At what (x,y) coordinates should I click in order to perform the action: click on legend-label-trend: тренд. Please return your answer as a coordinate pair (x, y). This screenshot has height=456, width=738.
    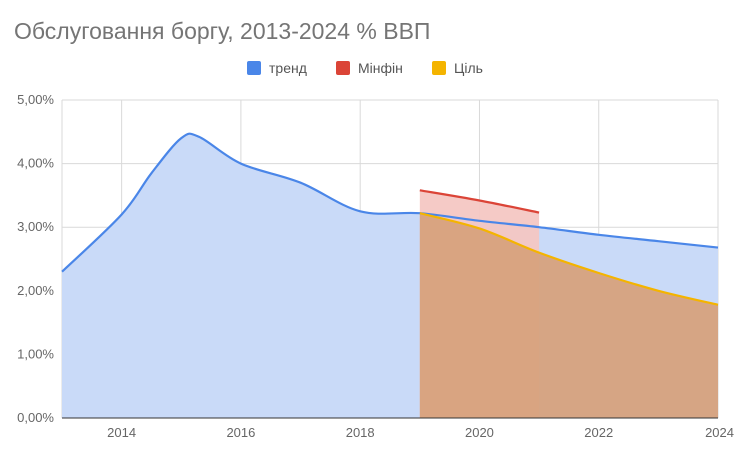
    Looking at the image, I should click on (288, 68).